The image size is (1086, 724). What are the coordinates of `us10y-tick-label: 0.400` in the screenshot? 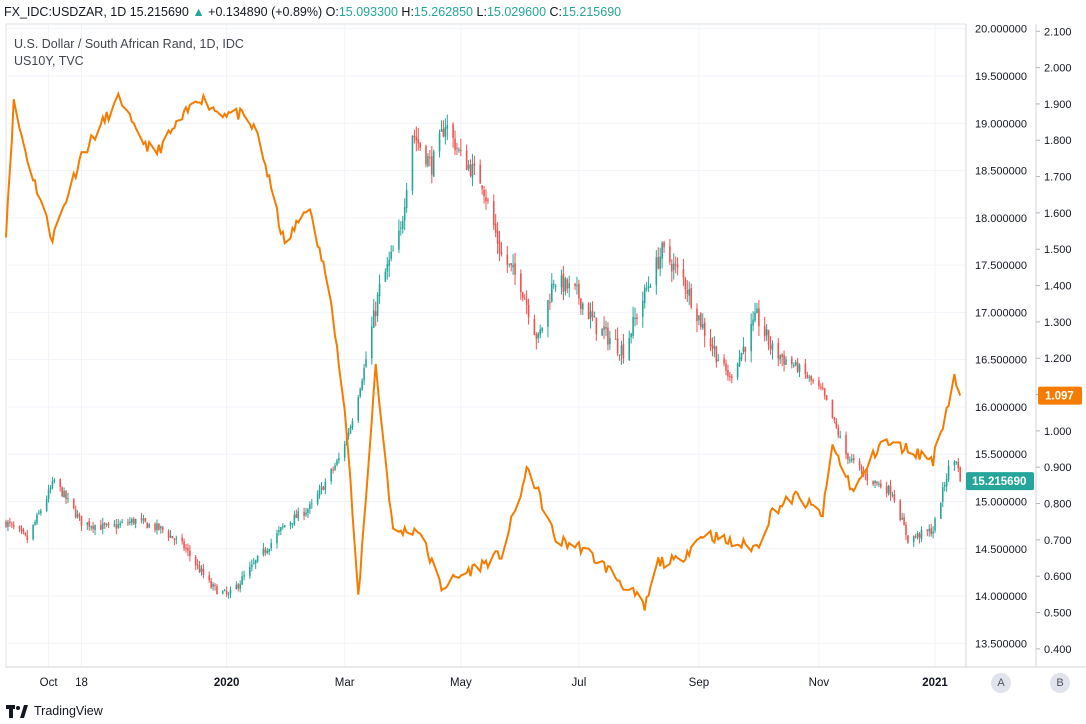 It's located at (1058, 650).